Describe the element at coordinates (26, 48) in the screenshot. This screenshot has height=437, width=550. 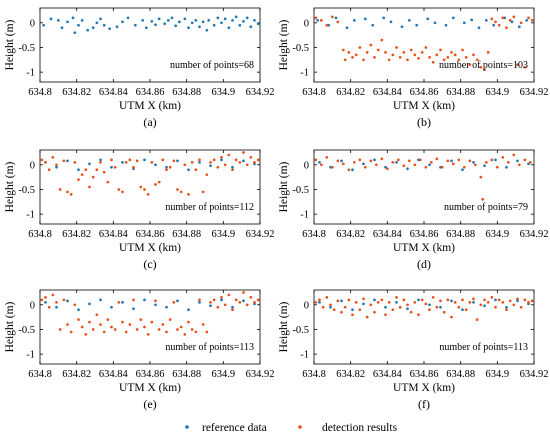
I see `y-tick-label: -0.5` at that location.